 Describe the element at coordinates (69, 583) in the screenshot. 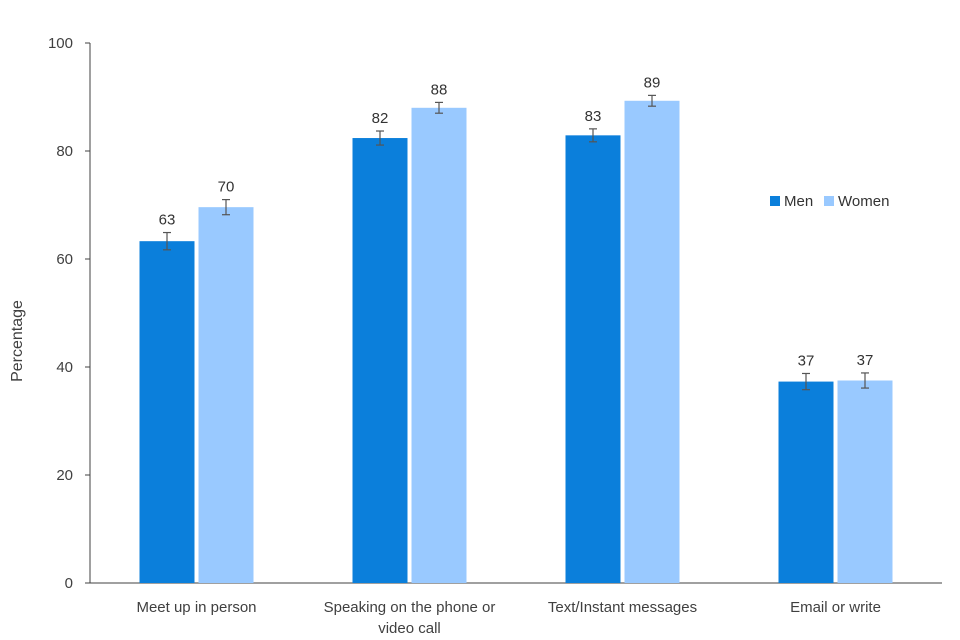

I see `y-tick-label: 0` at that location.